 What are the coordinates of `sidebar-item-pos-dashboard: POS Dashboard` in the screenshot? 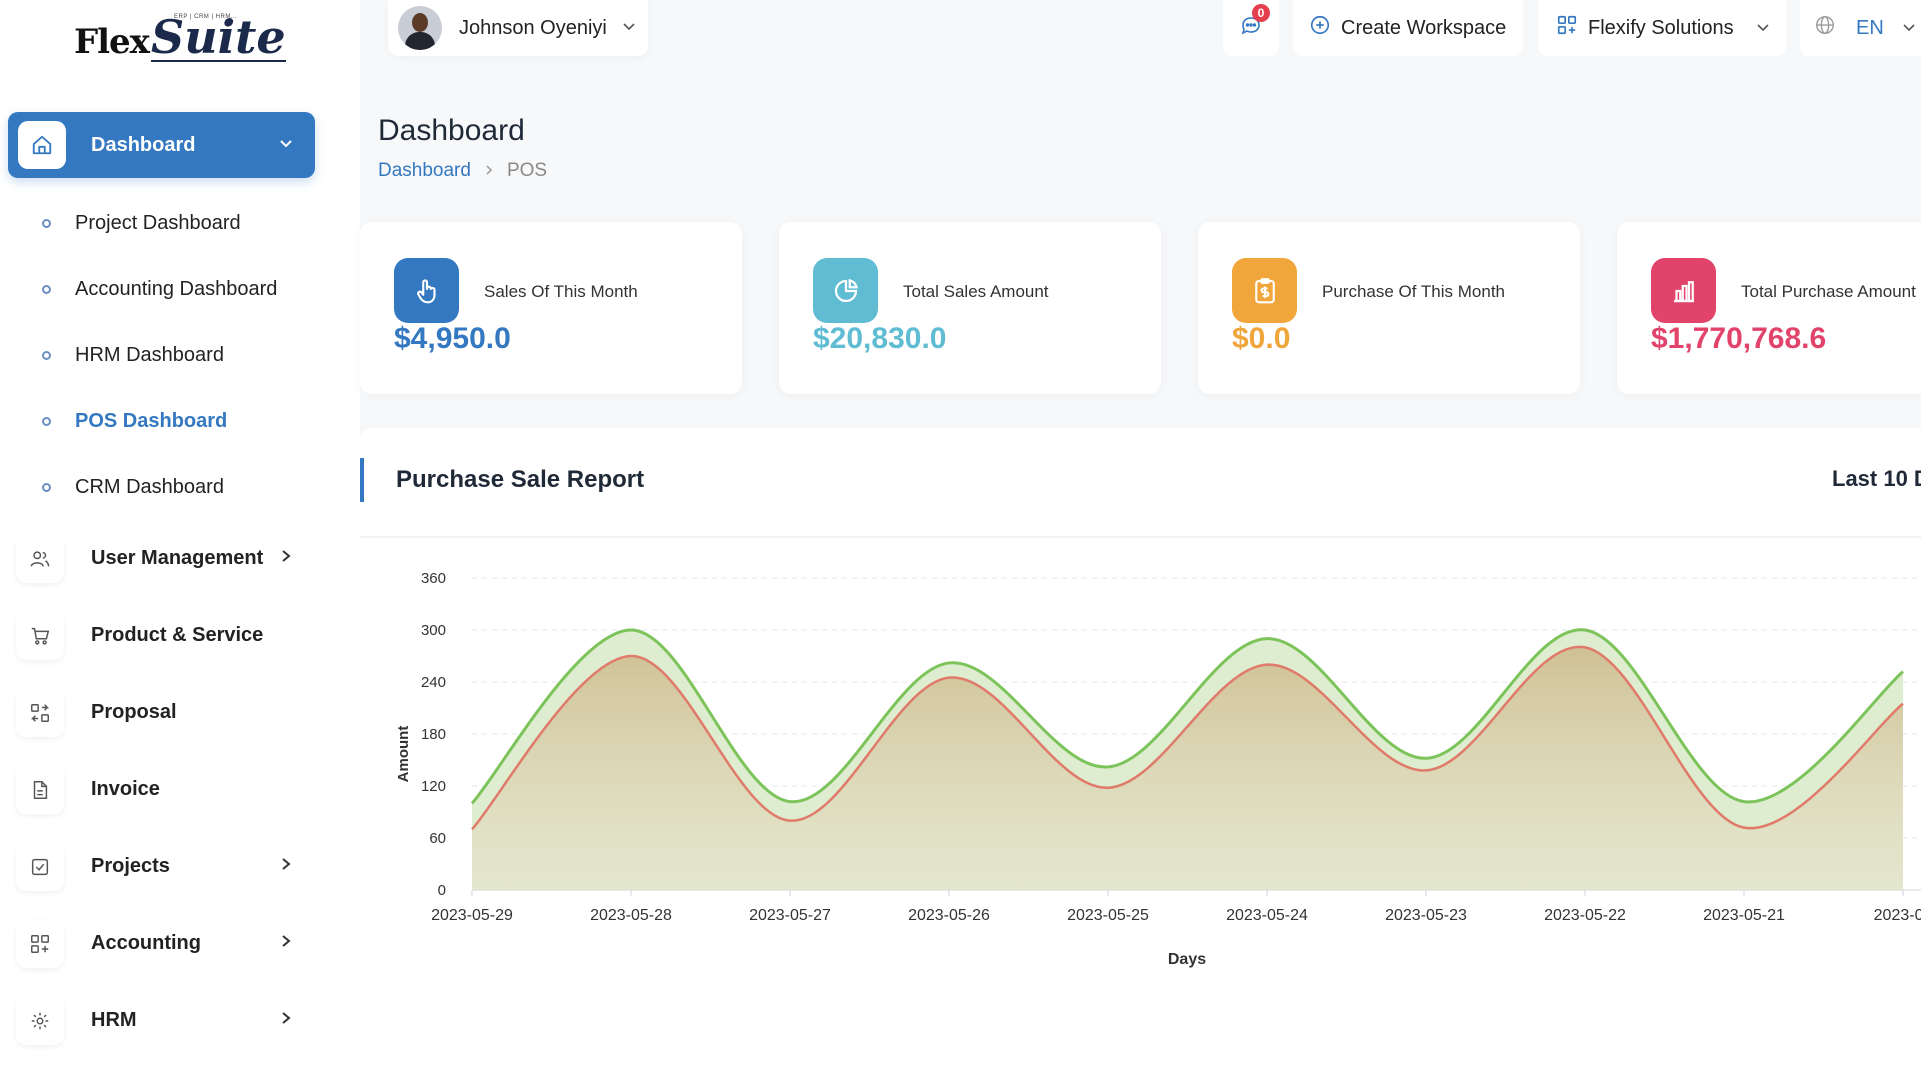 It's located at (170, 421).